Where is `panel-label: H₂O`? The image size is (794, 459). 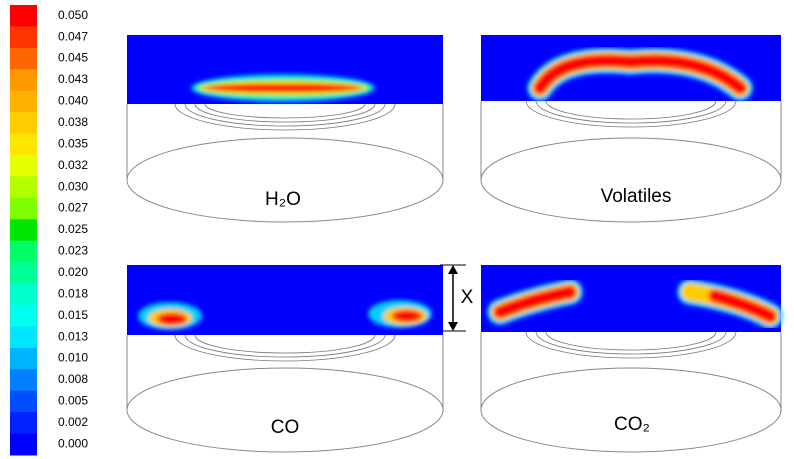 panel-label: H₂O is located at coordinates (283, 199).